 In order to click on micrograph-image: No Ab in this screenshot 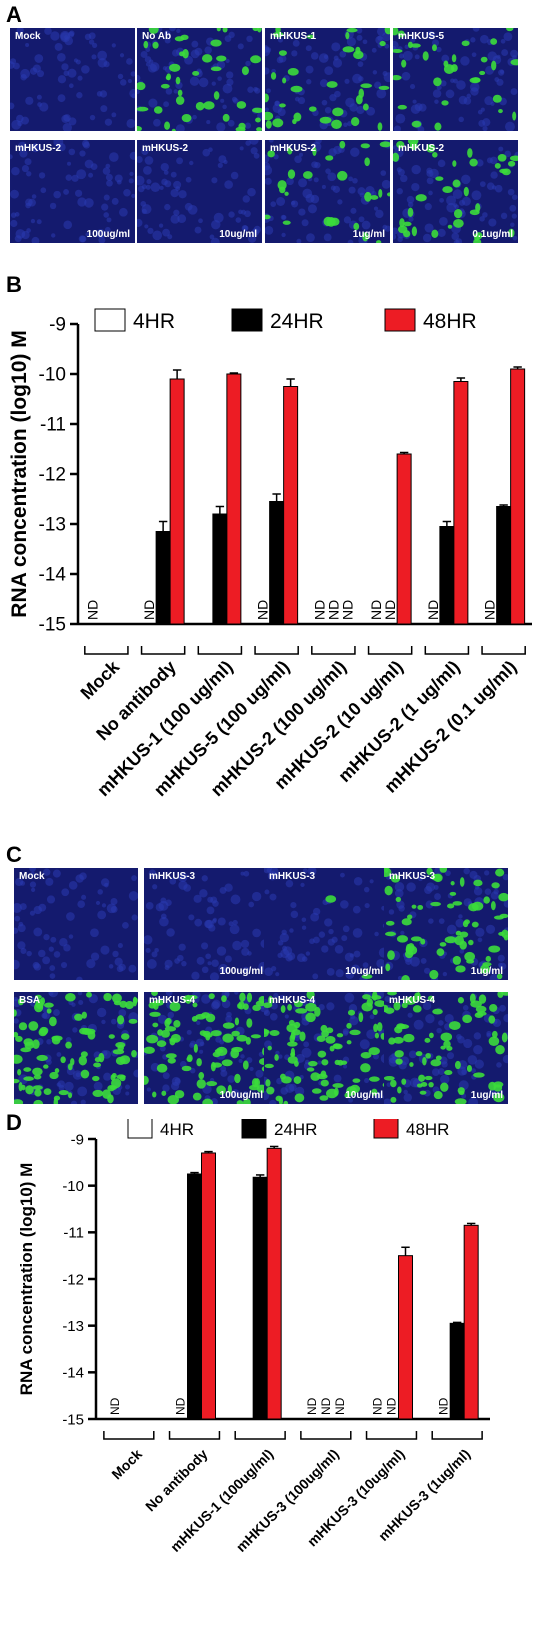, I will do `click(199, 79)`.